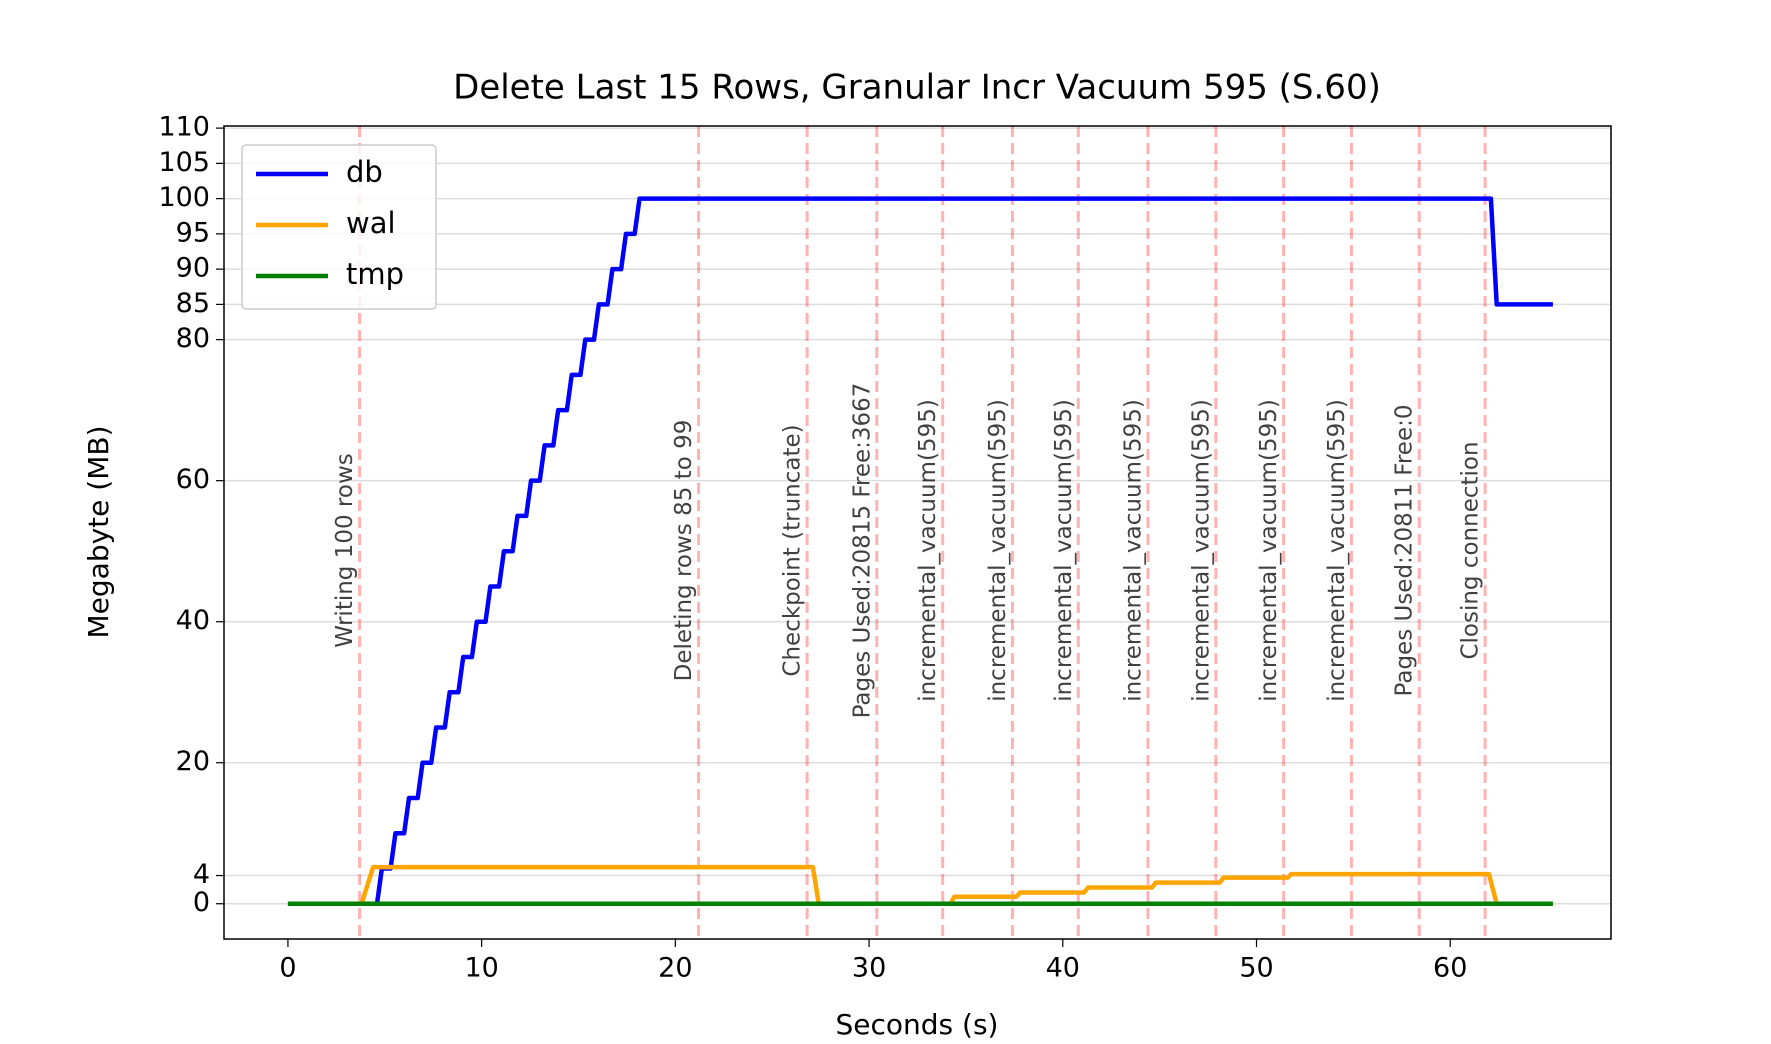  Describe the element at coordinates (1405, 551) in the screenshot. I see `event-label: Pages Used:20811 Free:0` at that location.